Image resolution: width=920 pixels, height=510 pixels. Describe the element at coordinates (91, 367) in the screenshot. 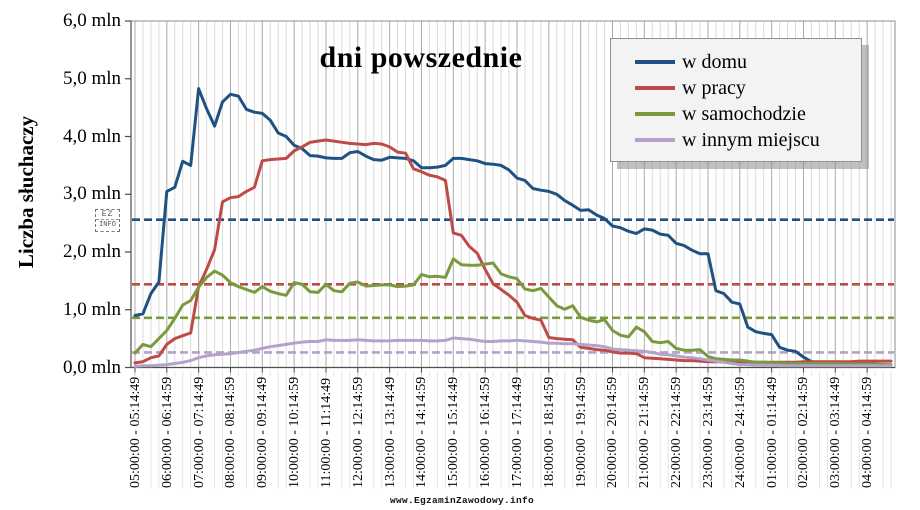

I see `y-axis-tick-label: 0,0 mln` at that location.